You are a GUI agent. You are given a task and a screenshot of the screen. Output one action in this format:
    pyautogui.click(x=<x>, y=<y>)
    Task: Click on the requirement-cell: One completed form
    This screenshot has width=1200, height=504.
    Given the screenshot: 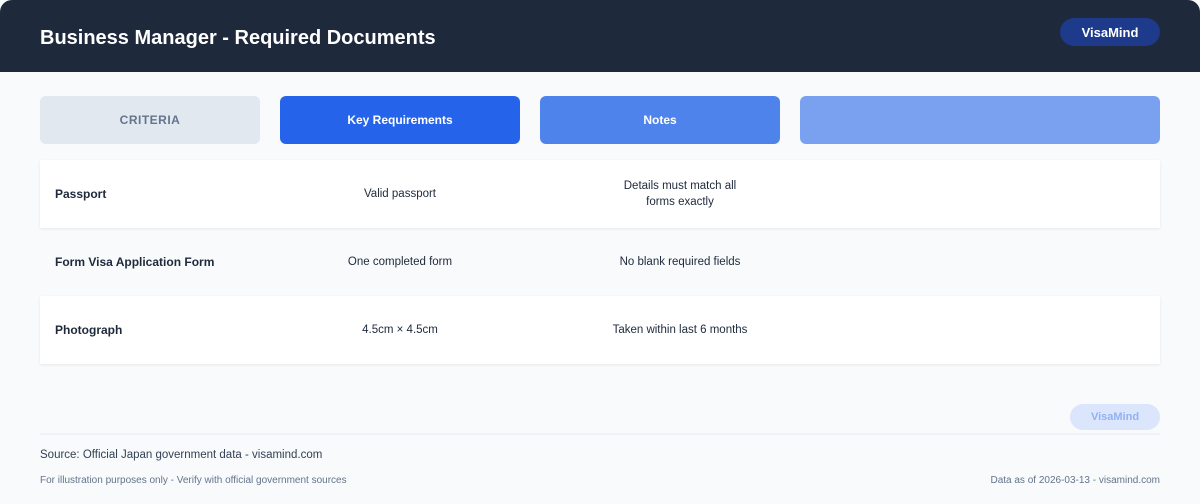 What is the action you would take?
    pyautogui.click(x=400, y=262)
    